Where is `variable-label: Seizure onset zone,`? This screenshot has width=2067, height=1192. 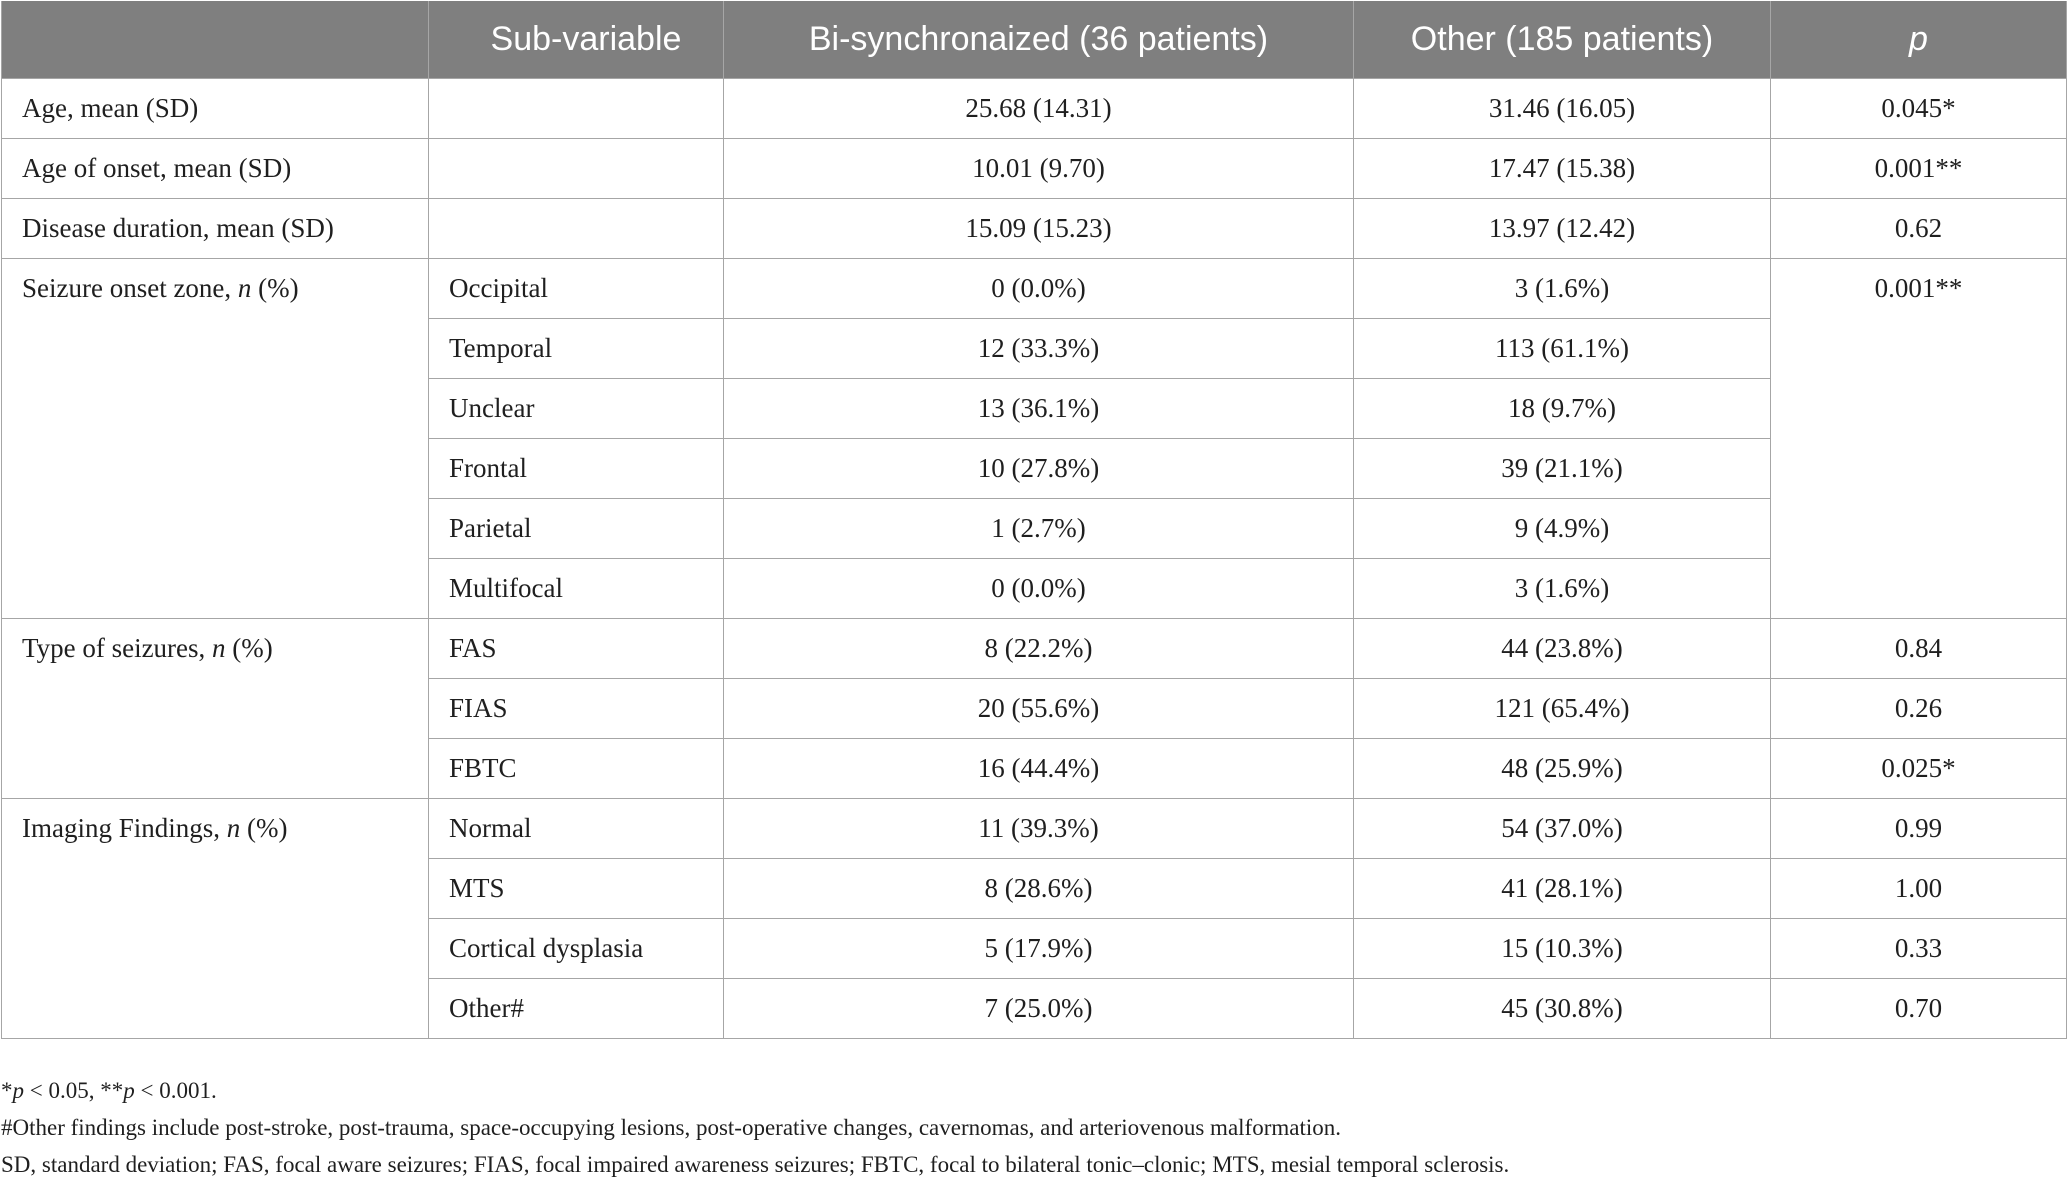 variable-label: Seizure onset zone, is located at coordinates (130, 287).